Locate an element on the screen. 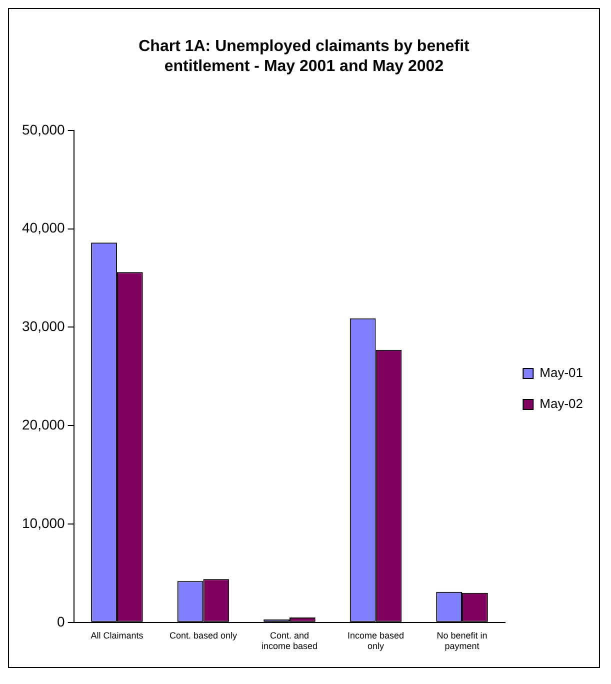 This screenshot has height=684, width=611. category-label: Income based is located at coordinates (375, 635).